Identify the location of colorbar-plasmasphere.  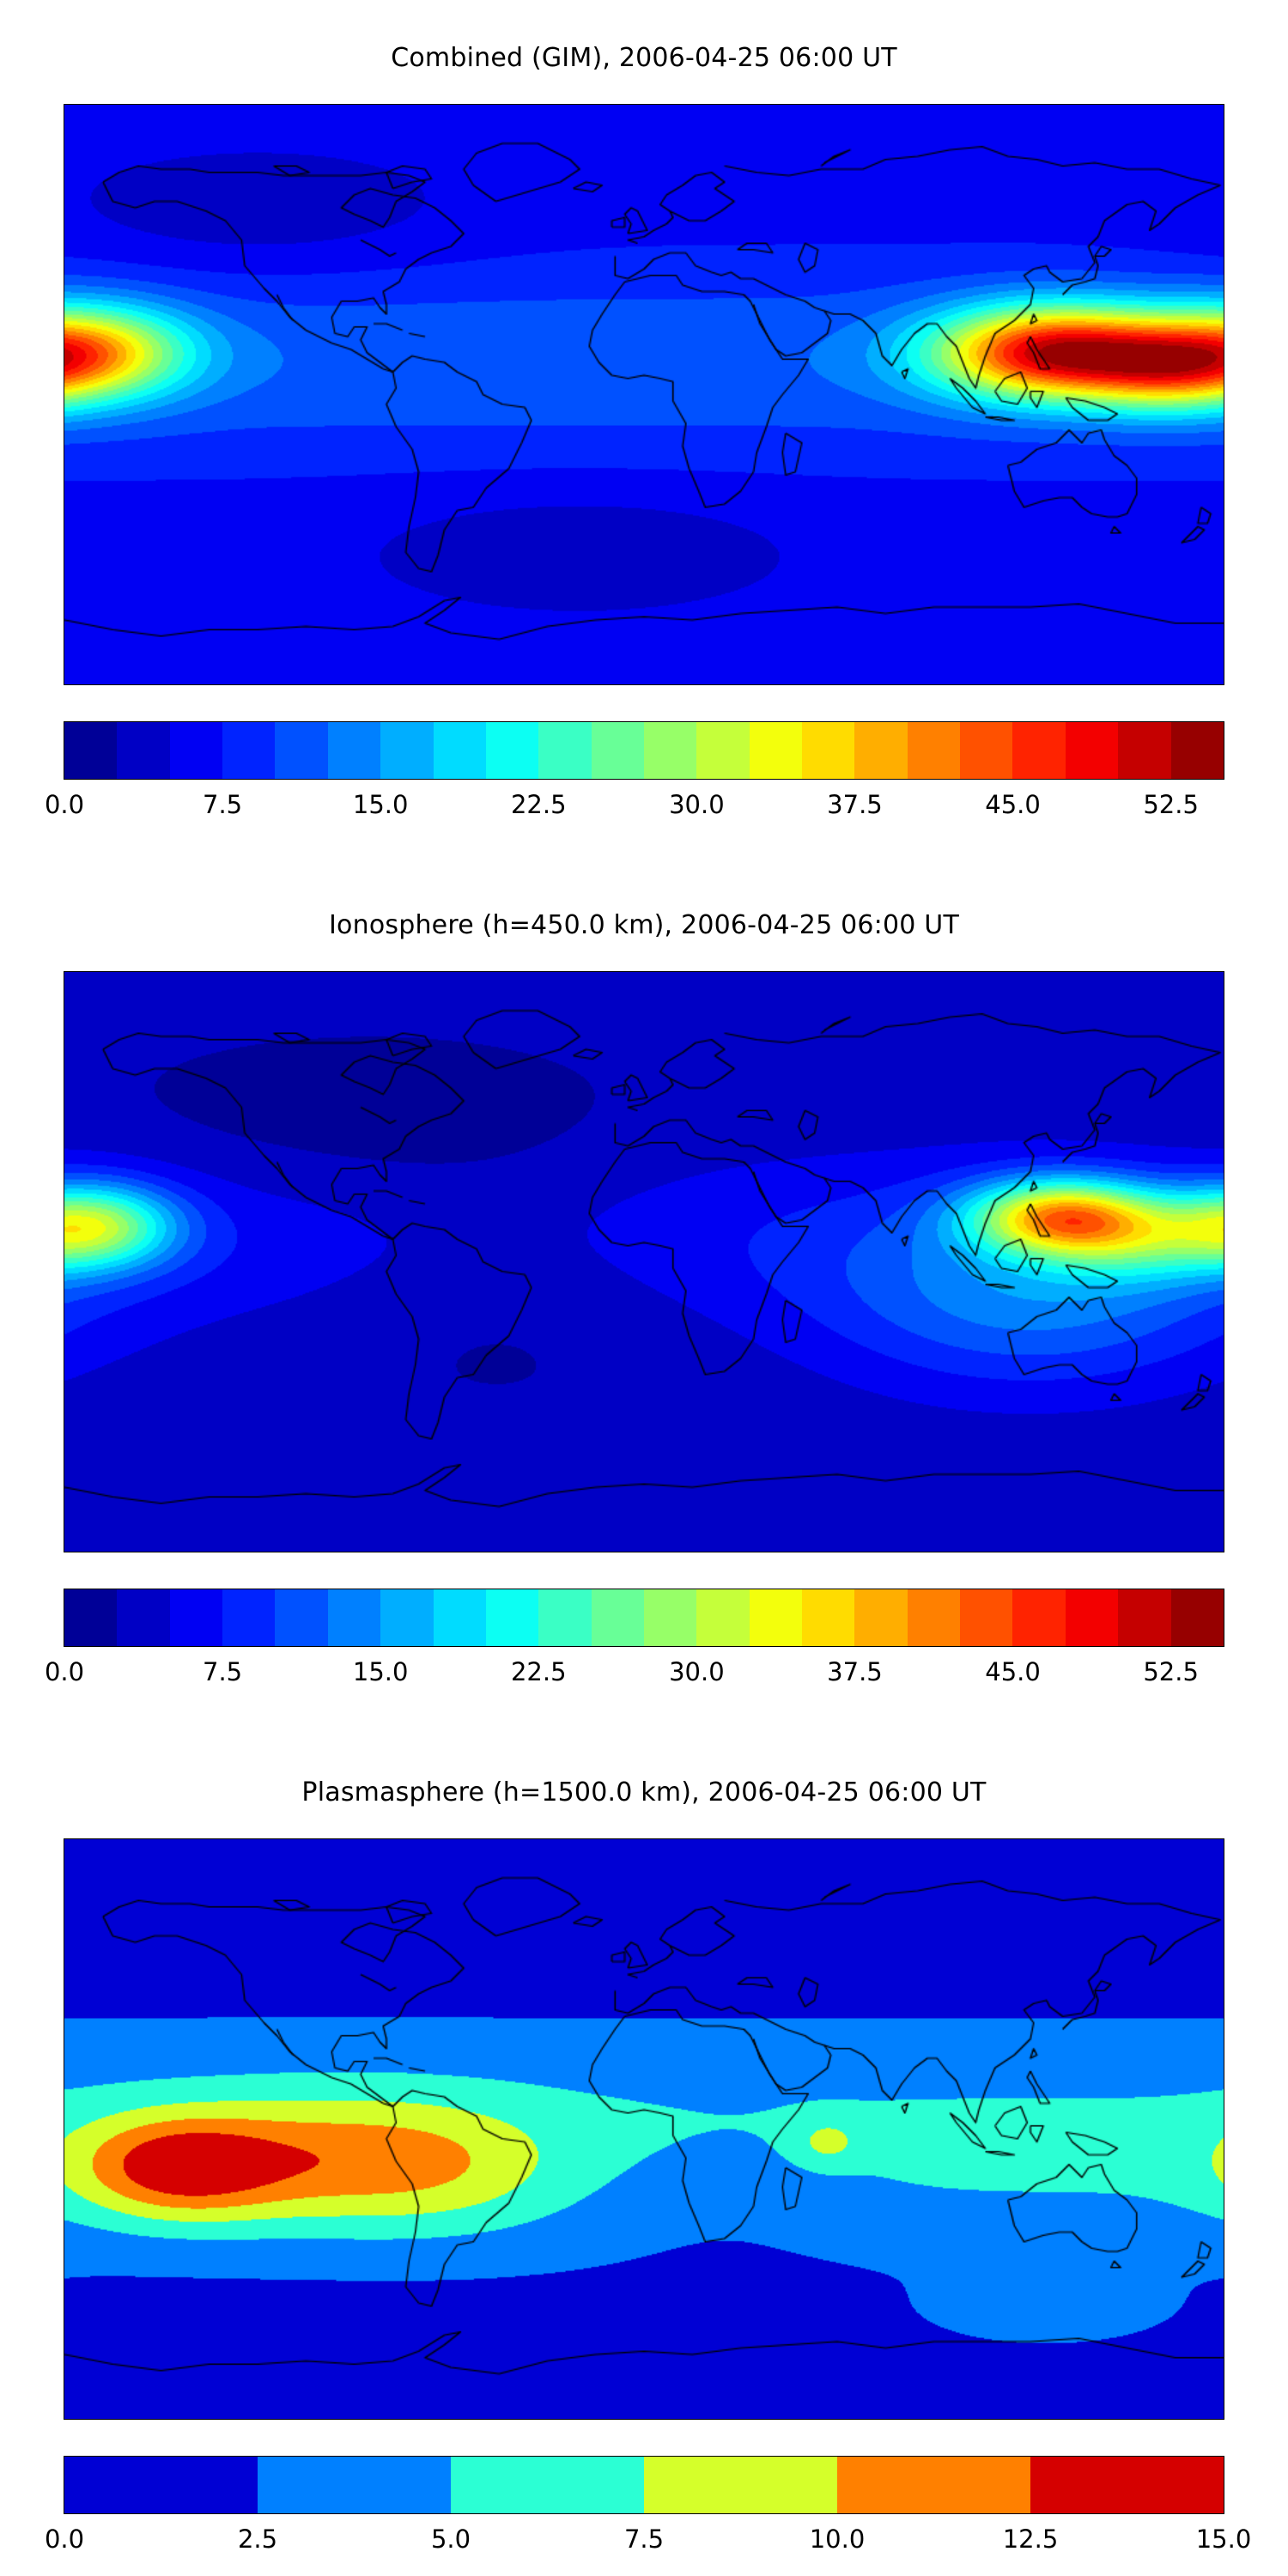
(644, 2485).